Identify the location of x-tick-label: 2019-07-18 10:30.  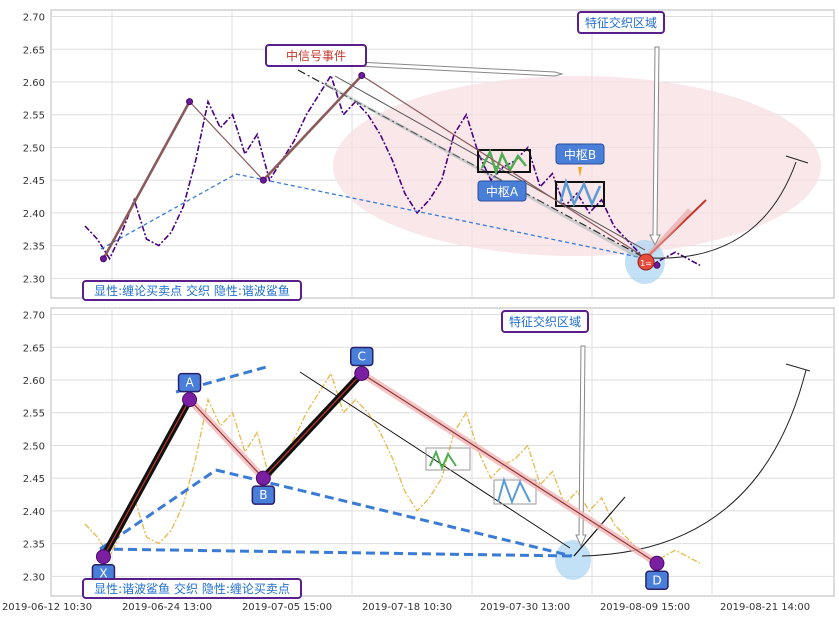
(407, 607).